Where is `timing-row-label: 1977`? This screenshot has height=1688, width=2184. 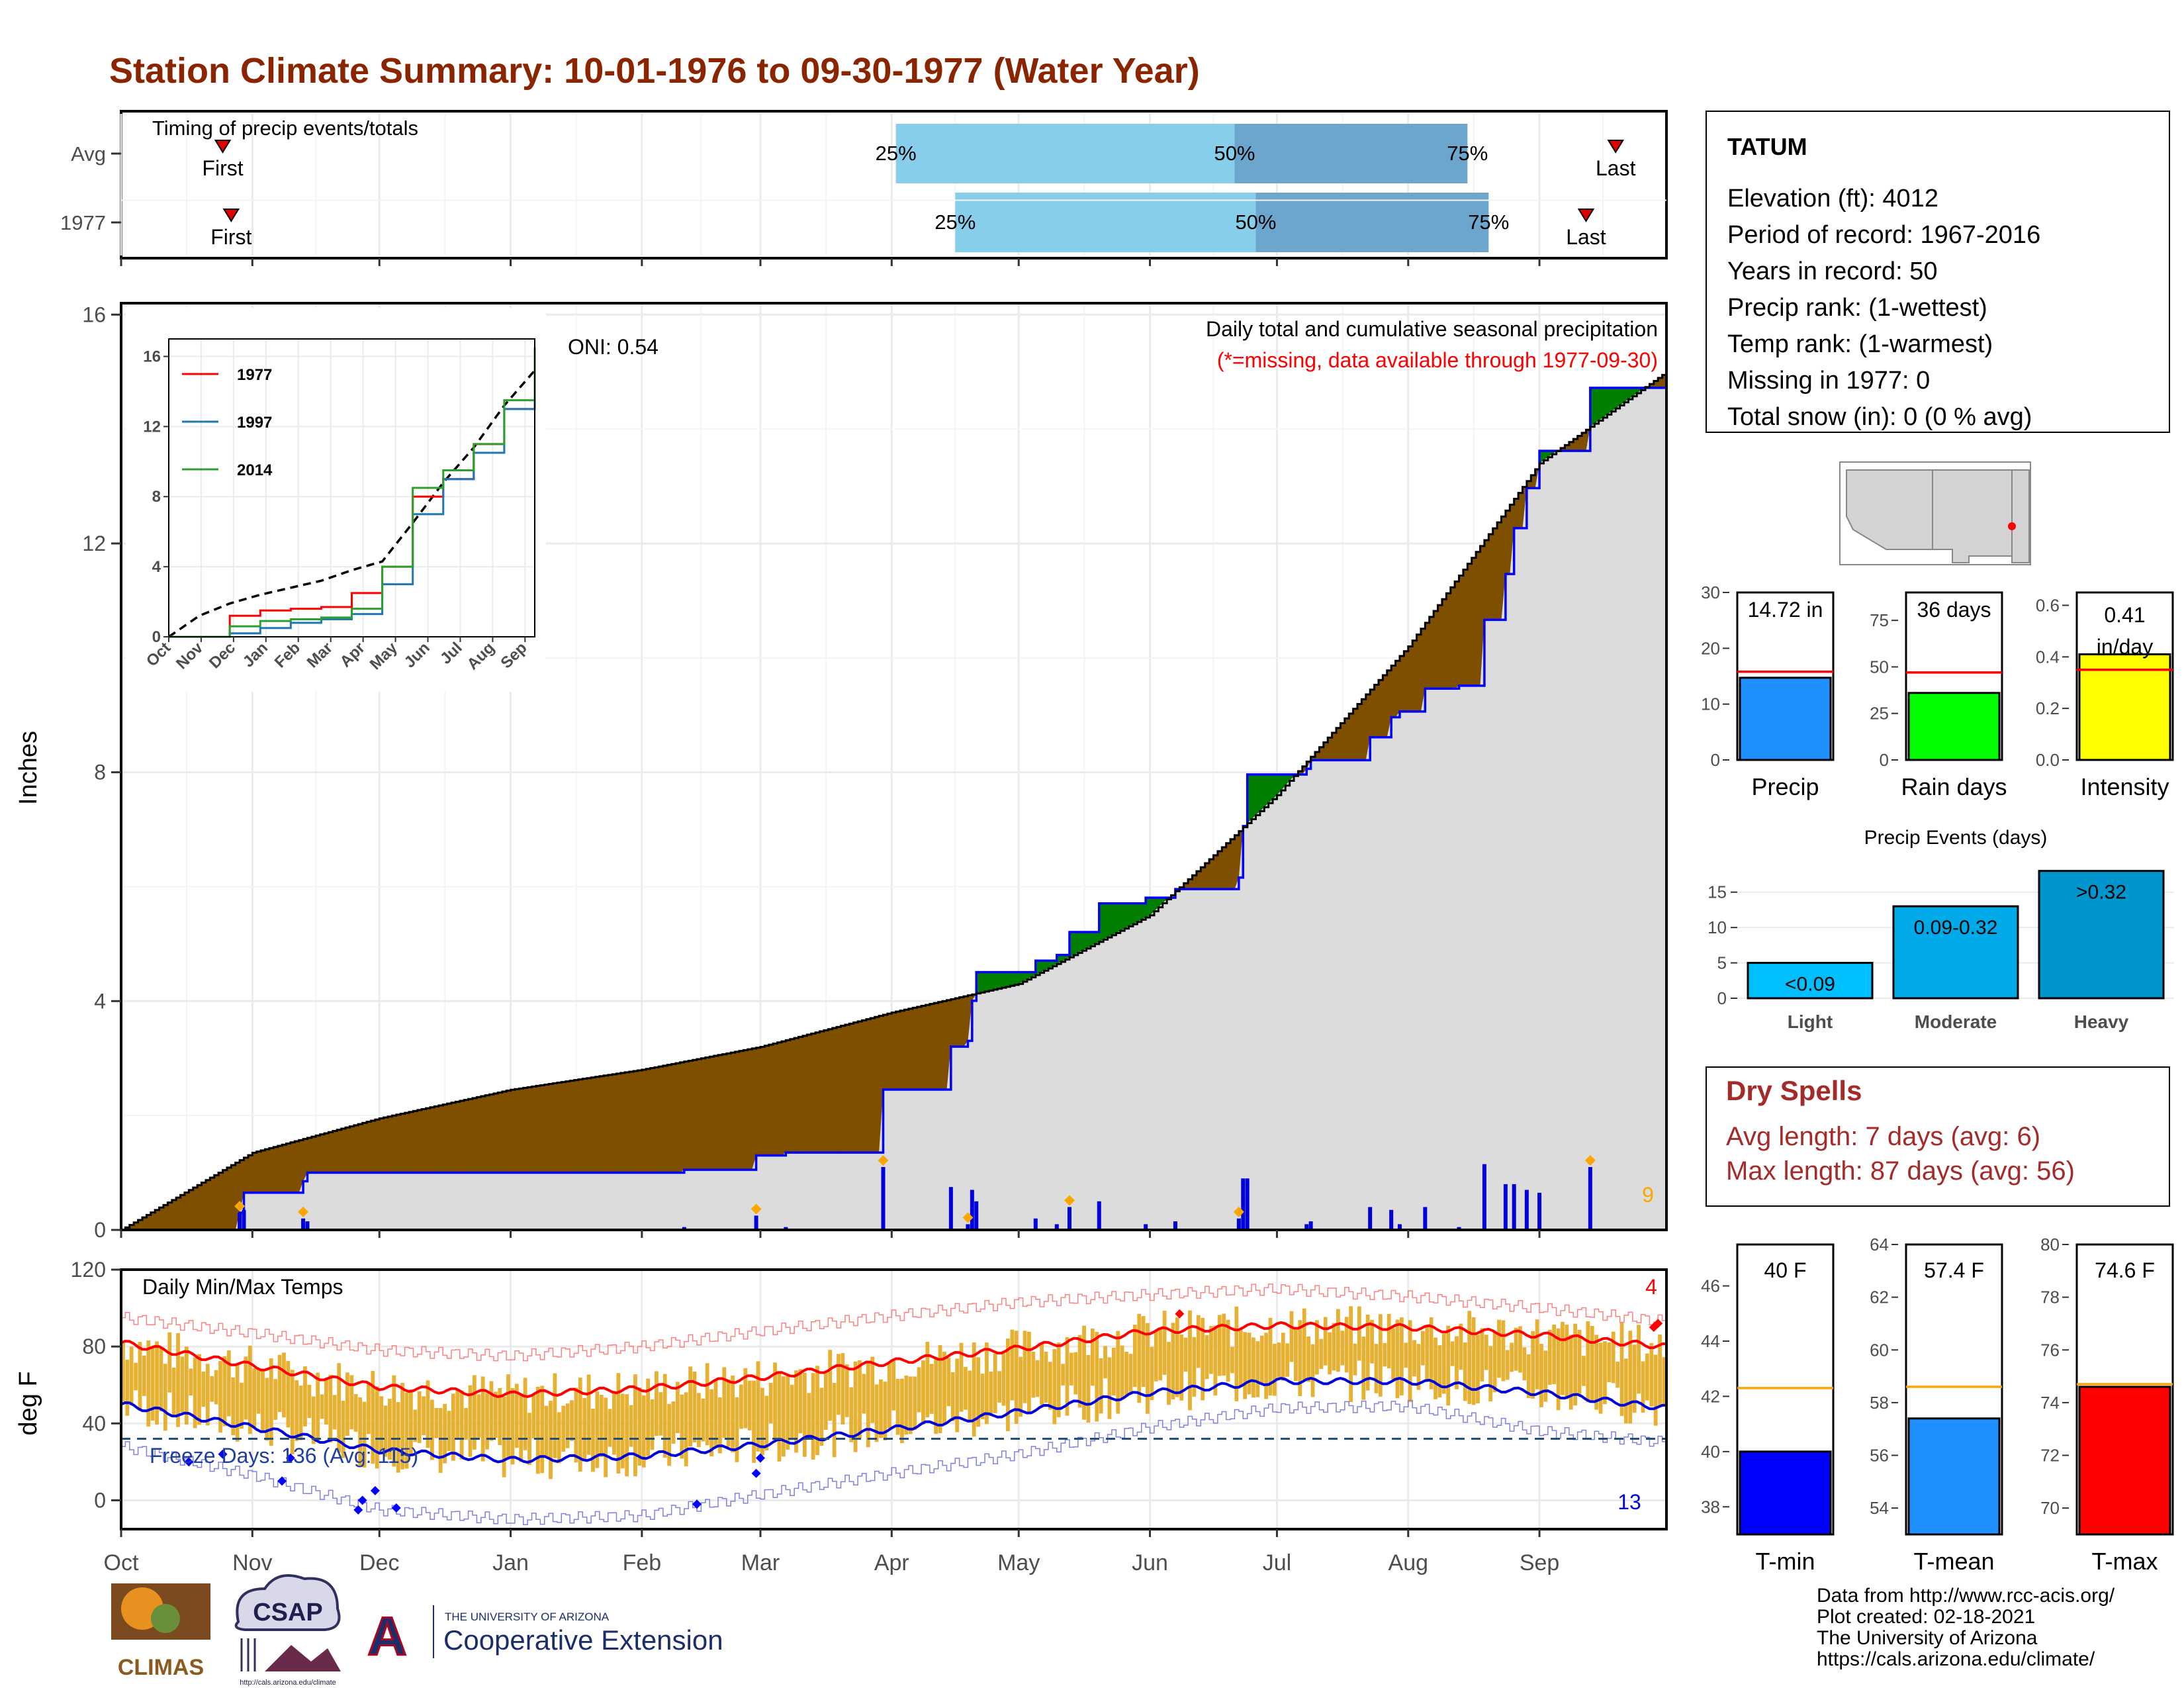
timing-row-label: 1977 is located at coordinates (83, 222).